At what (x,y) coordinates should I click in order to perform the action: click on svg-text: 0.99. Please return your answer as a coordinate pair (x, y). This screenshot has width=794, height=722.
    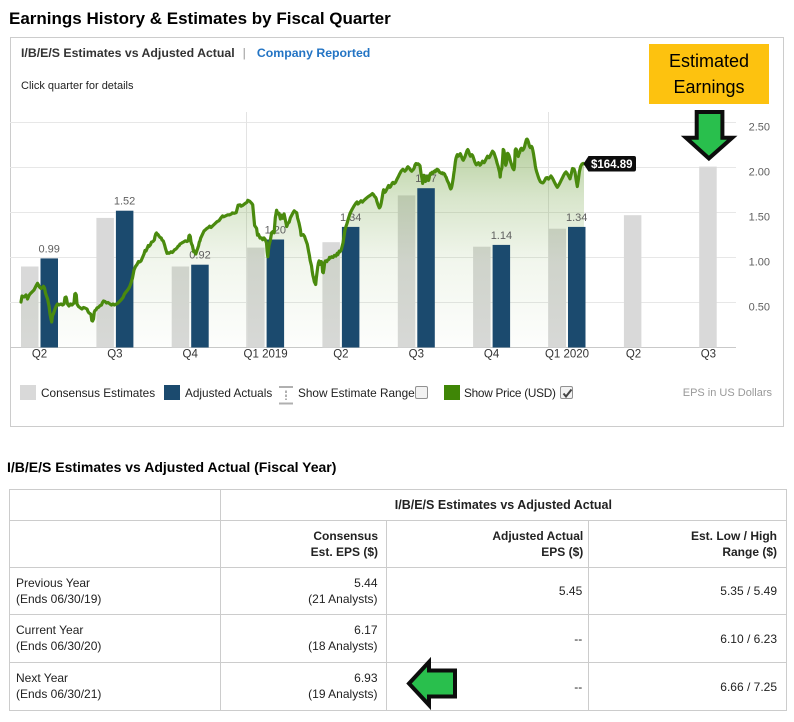
    Looking at the image, I should click on (48, 249).